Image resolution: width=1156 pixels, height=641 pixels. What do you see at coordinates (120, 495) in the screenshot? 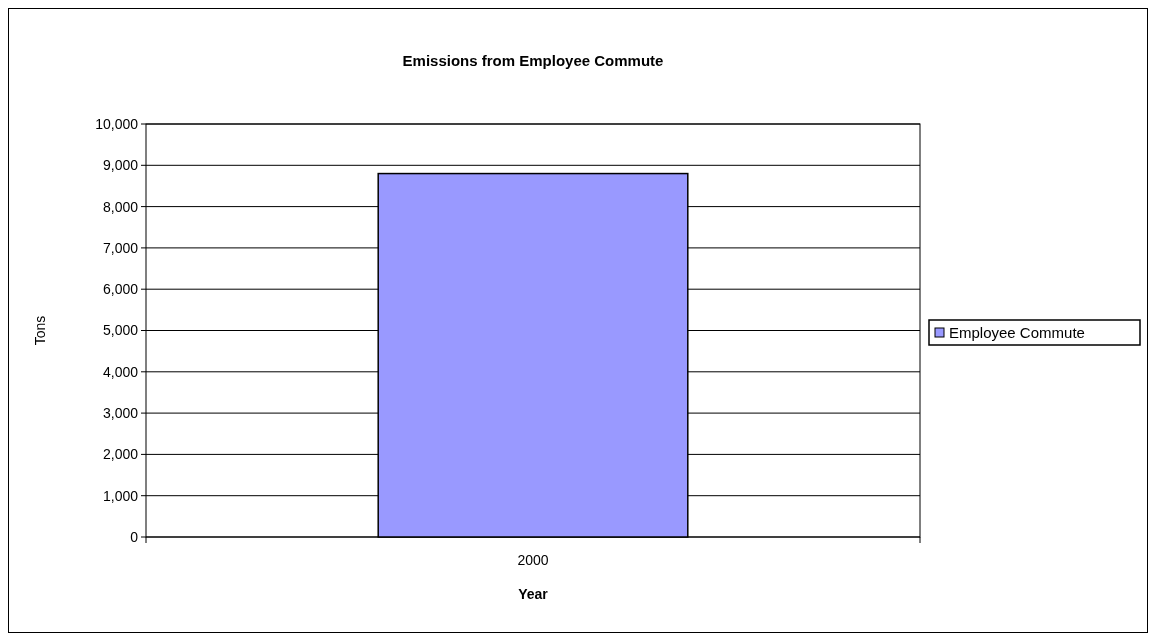
I see `y-tick-label: 1,000` at bounding box center [120, 495].